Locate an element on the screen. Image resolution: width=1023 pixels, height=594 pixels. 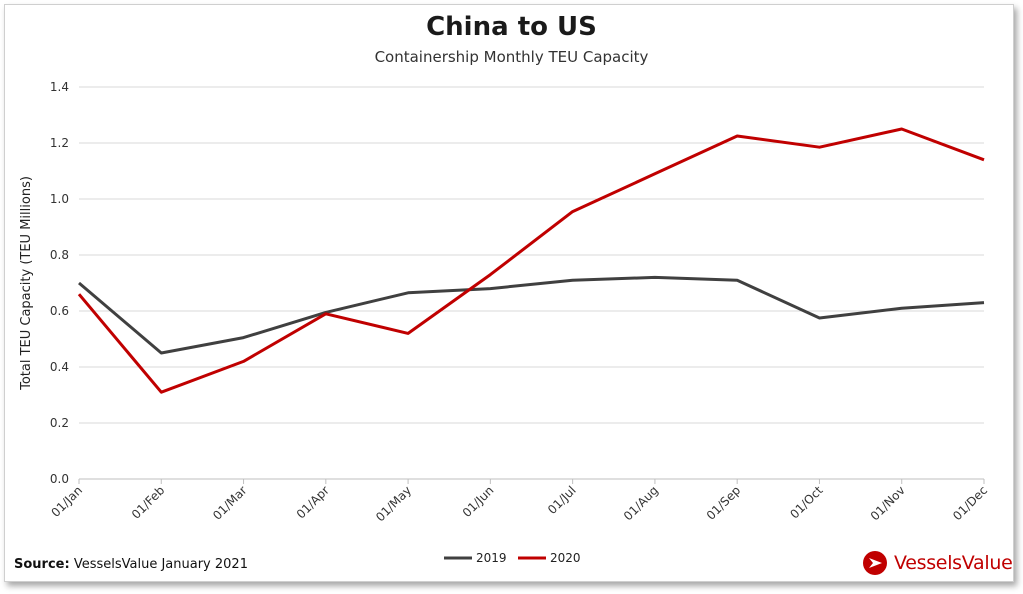
legend-label-2019: 2019 is located at coordinates (491, 558).